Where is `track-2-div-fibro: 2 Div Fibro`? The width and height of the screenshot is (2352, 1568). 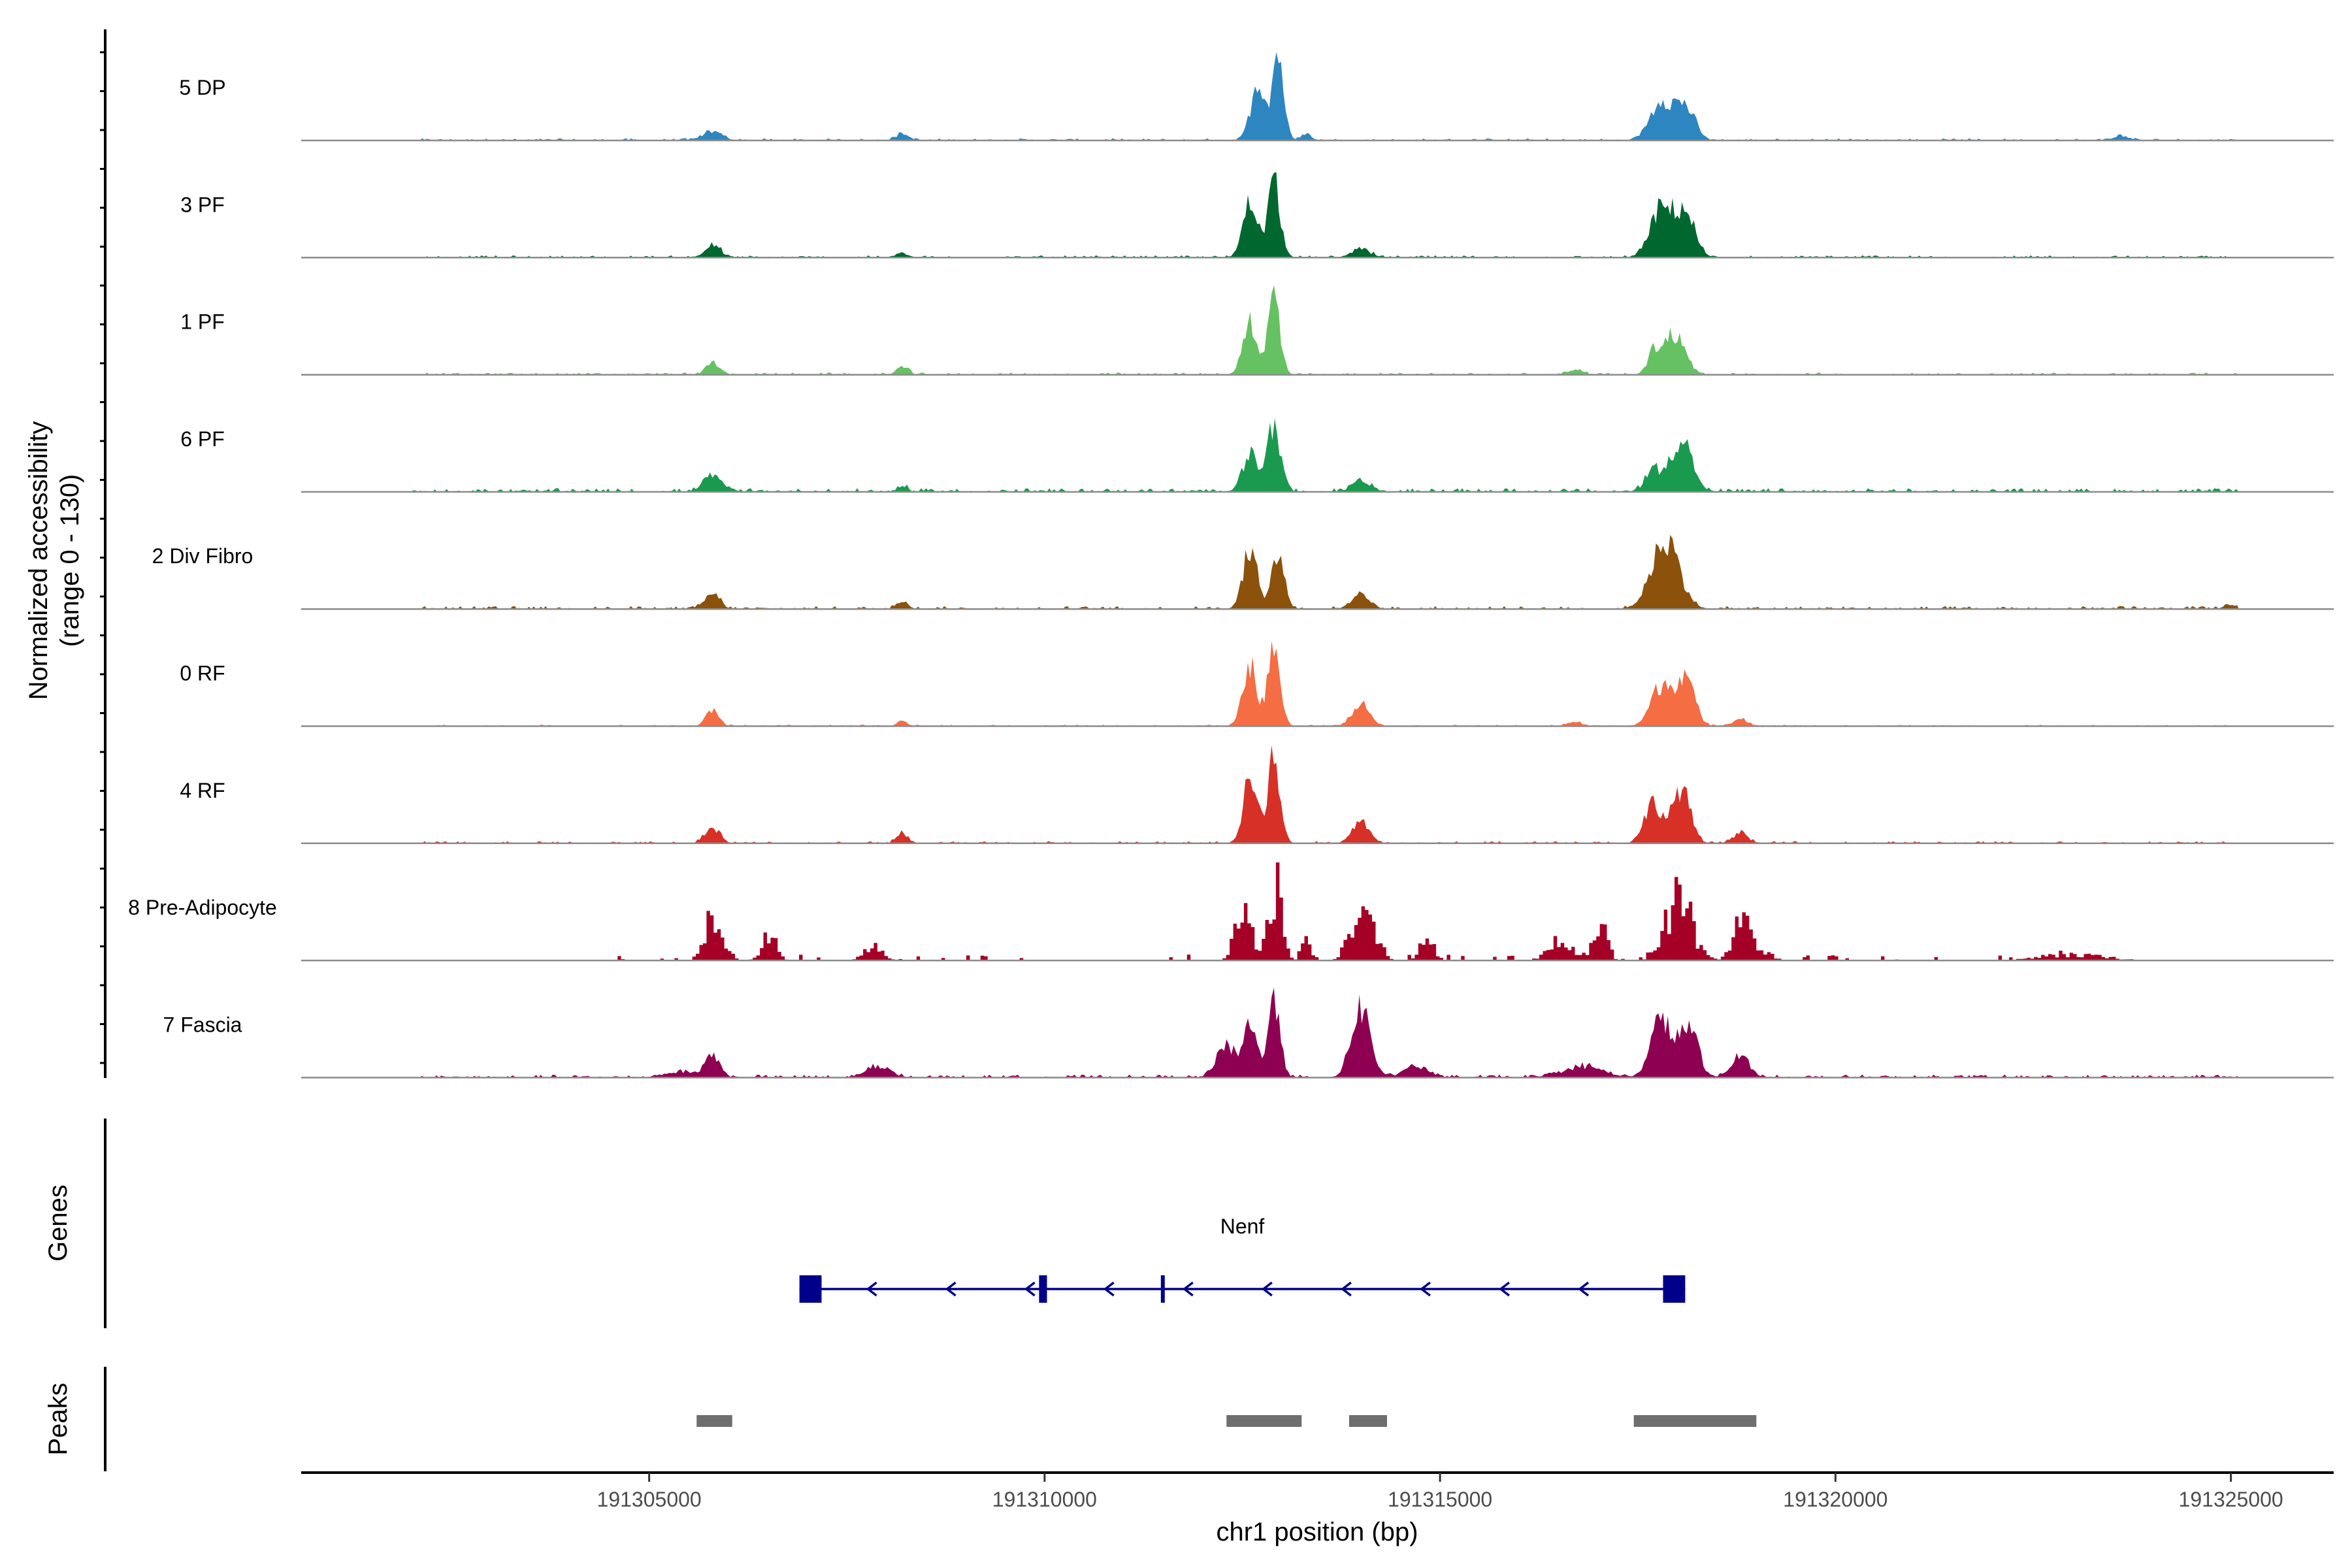 track-2-div-fibro: 2 Div Fibro is located at coordinates (1243, 572).